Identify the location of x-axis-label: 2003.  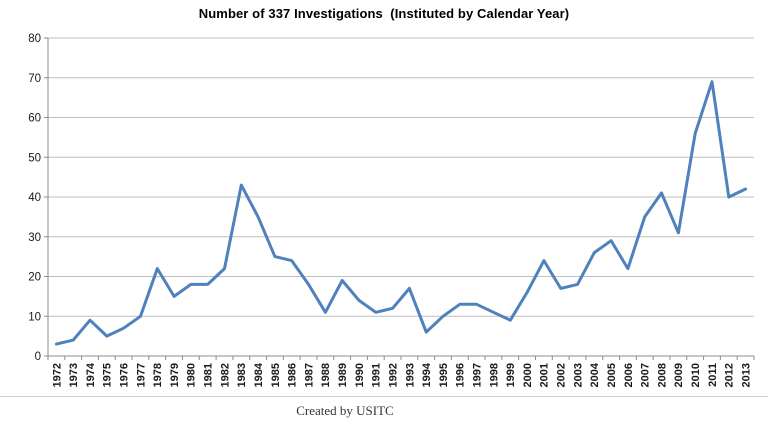
(578, 375).